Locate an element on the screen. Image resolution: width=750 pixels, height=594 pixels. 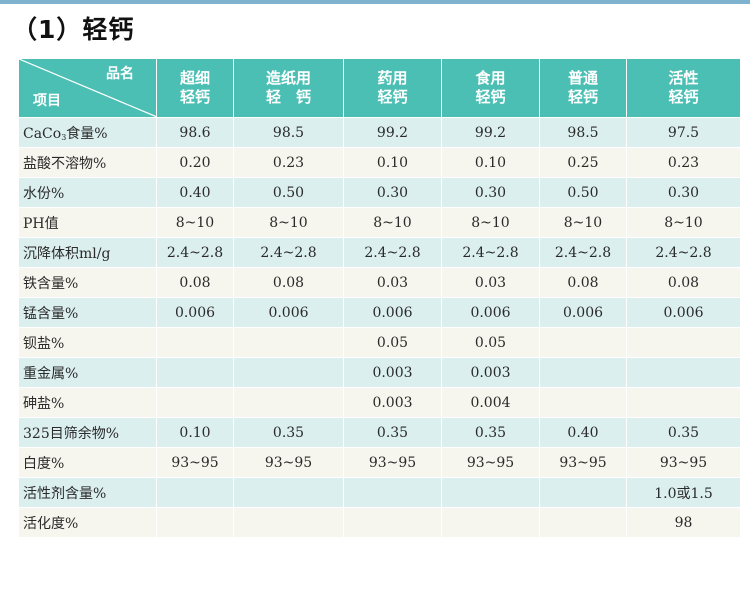
table-cell: 0.30 is located at coordinates (683, 192).